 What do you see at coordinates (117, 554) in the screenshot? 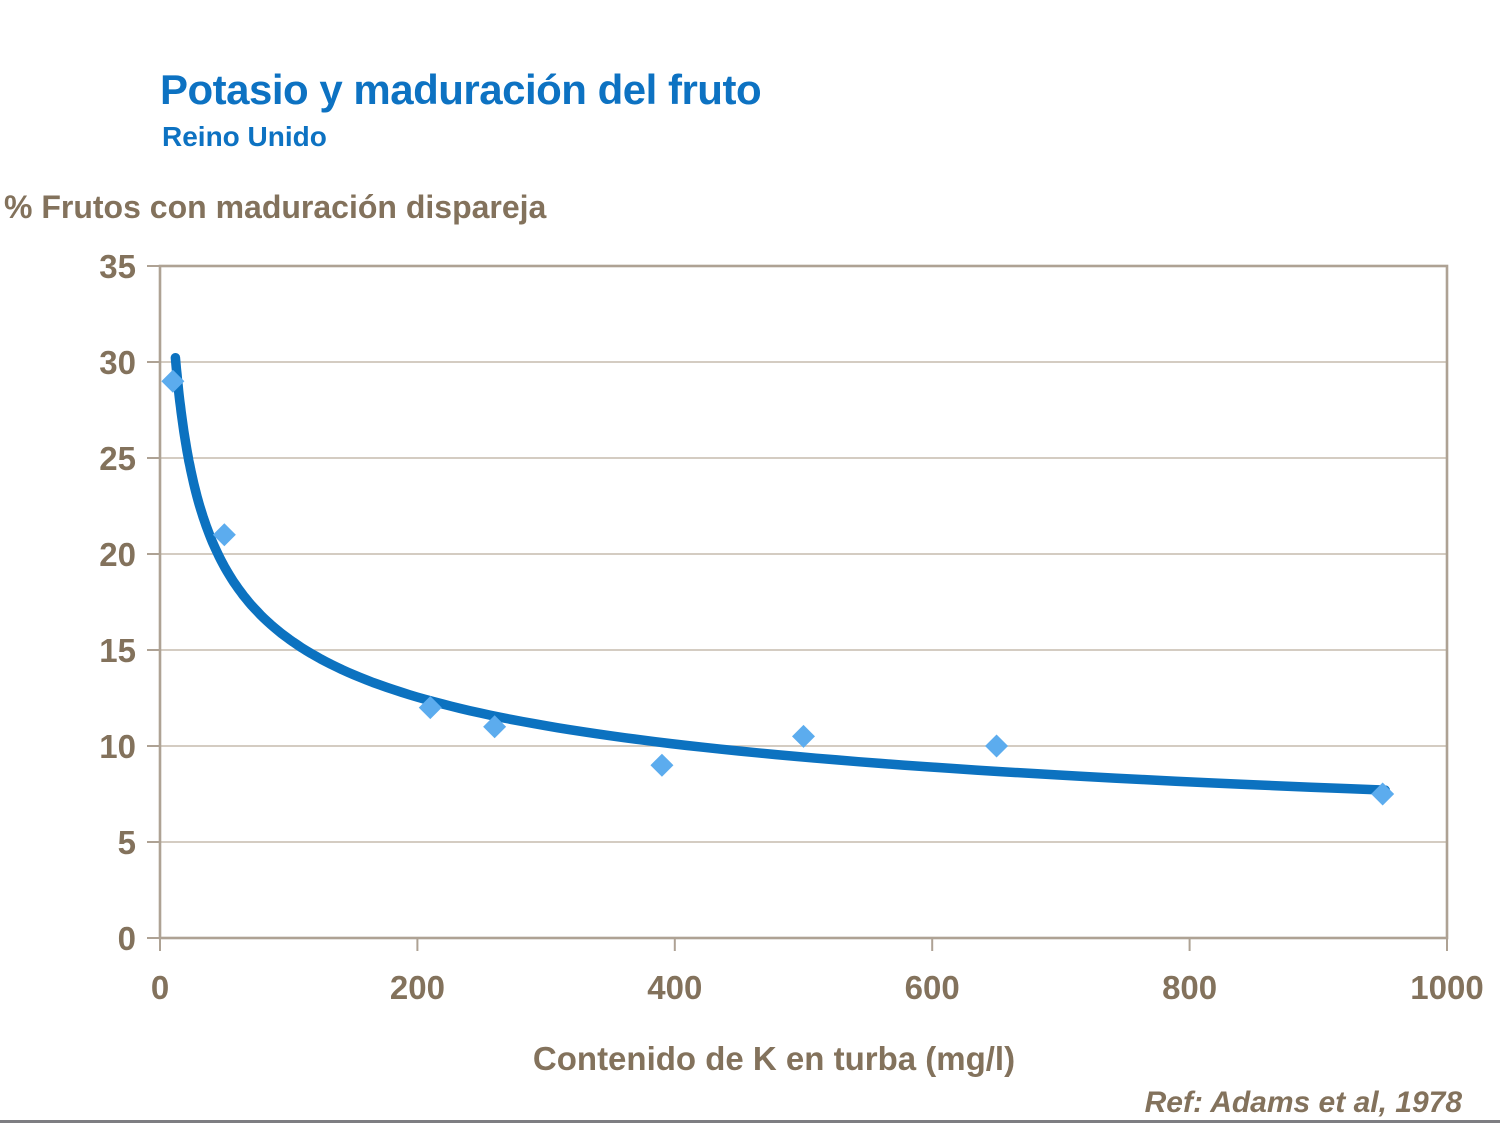
I see `y-tick-label: 20` at bounding box center [117, 554].